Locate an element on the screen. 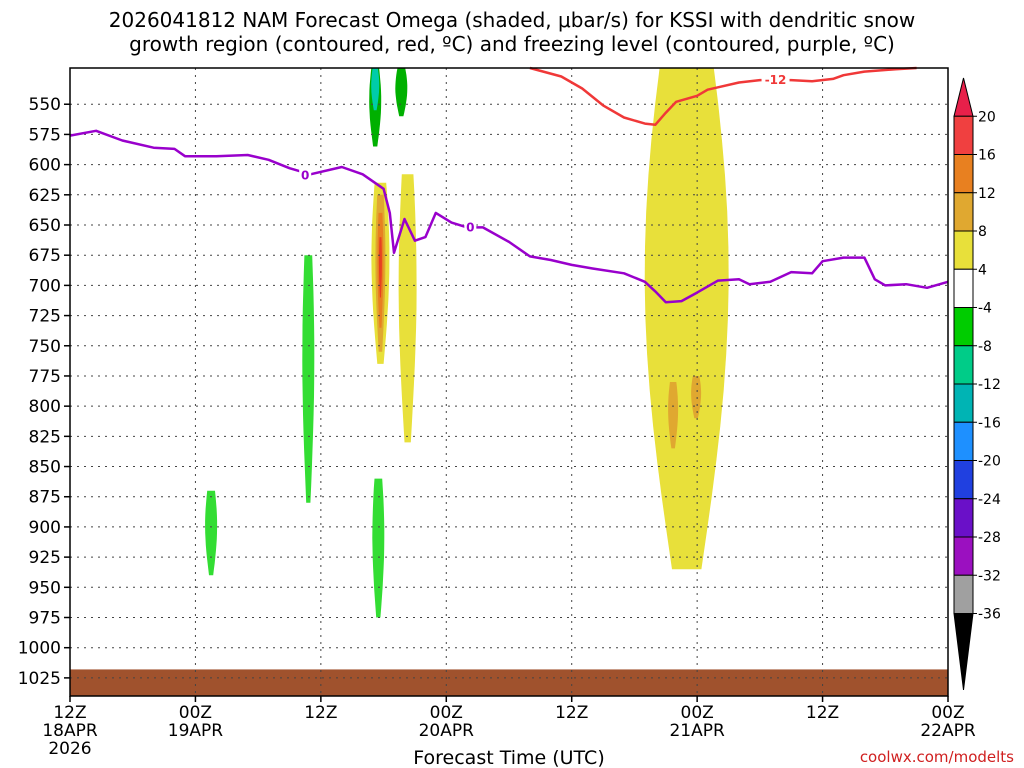 The width and height of the screenshot is (1024, 768). x-tick-label-12-2: 19APR is located at coordinates (196, 731).